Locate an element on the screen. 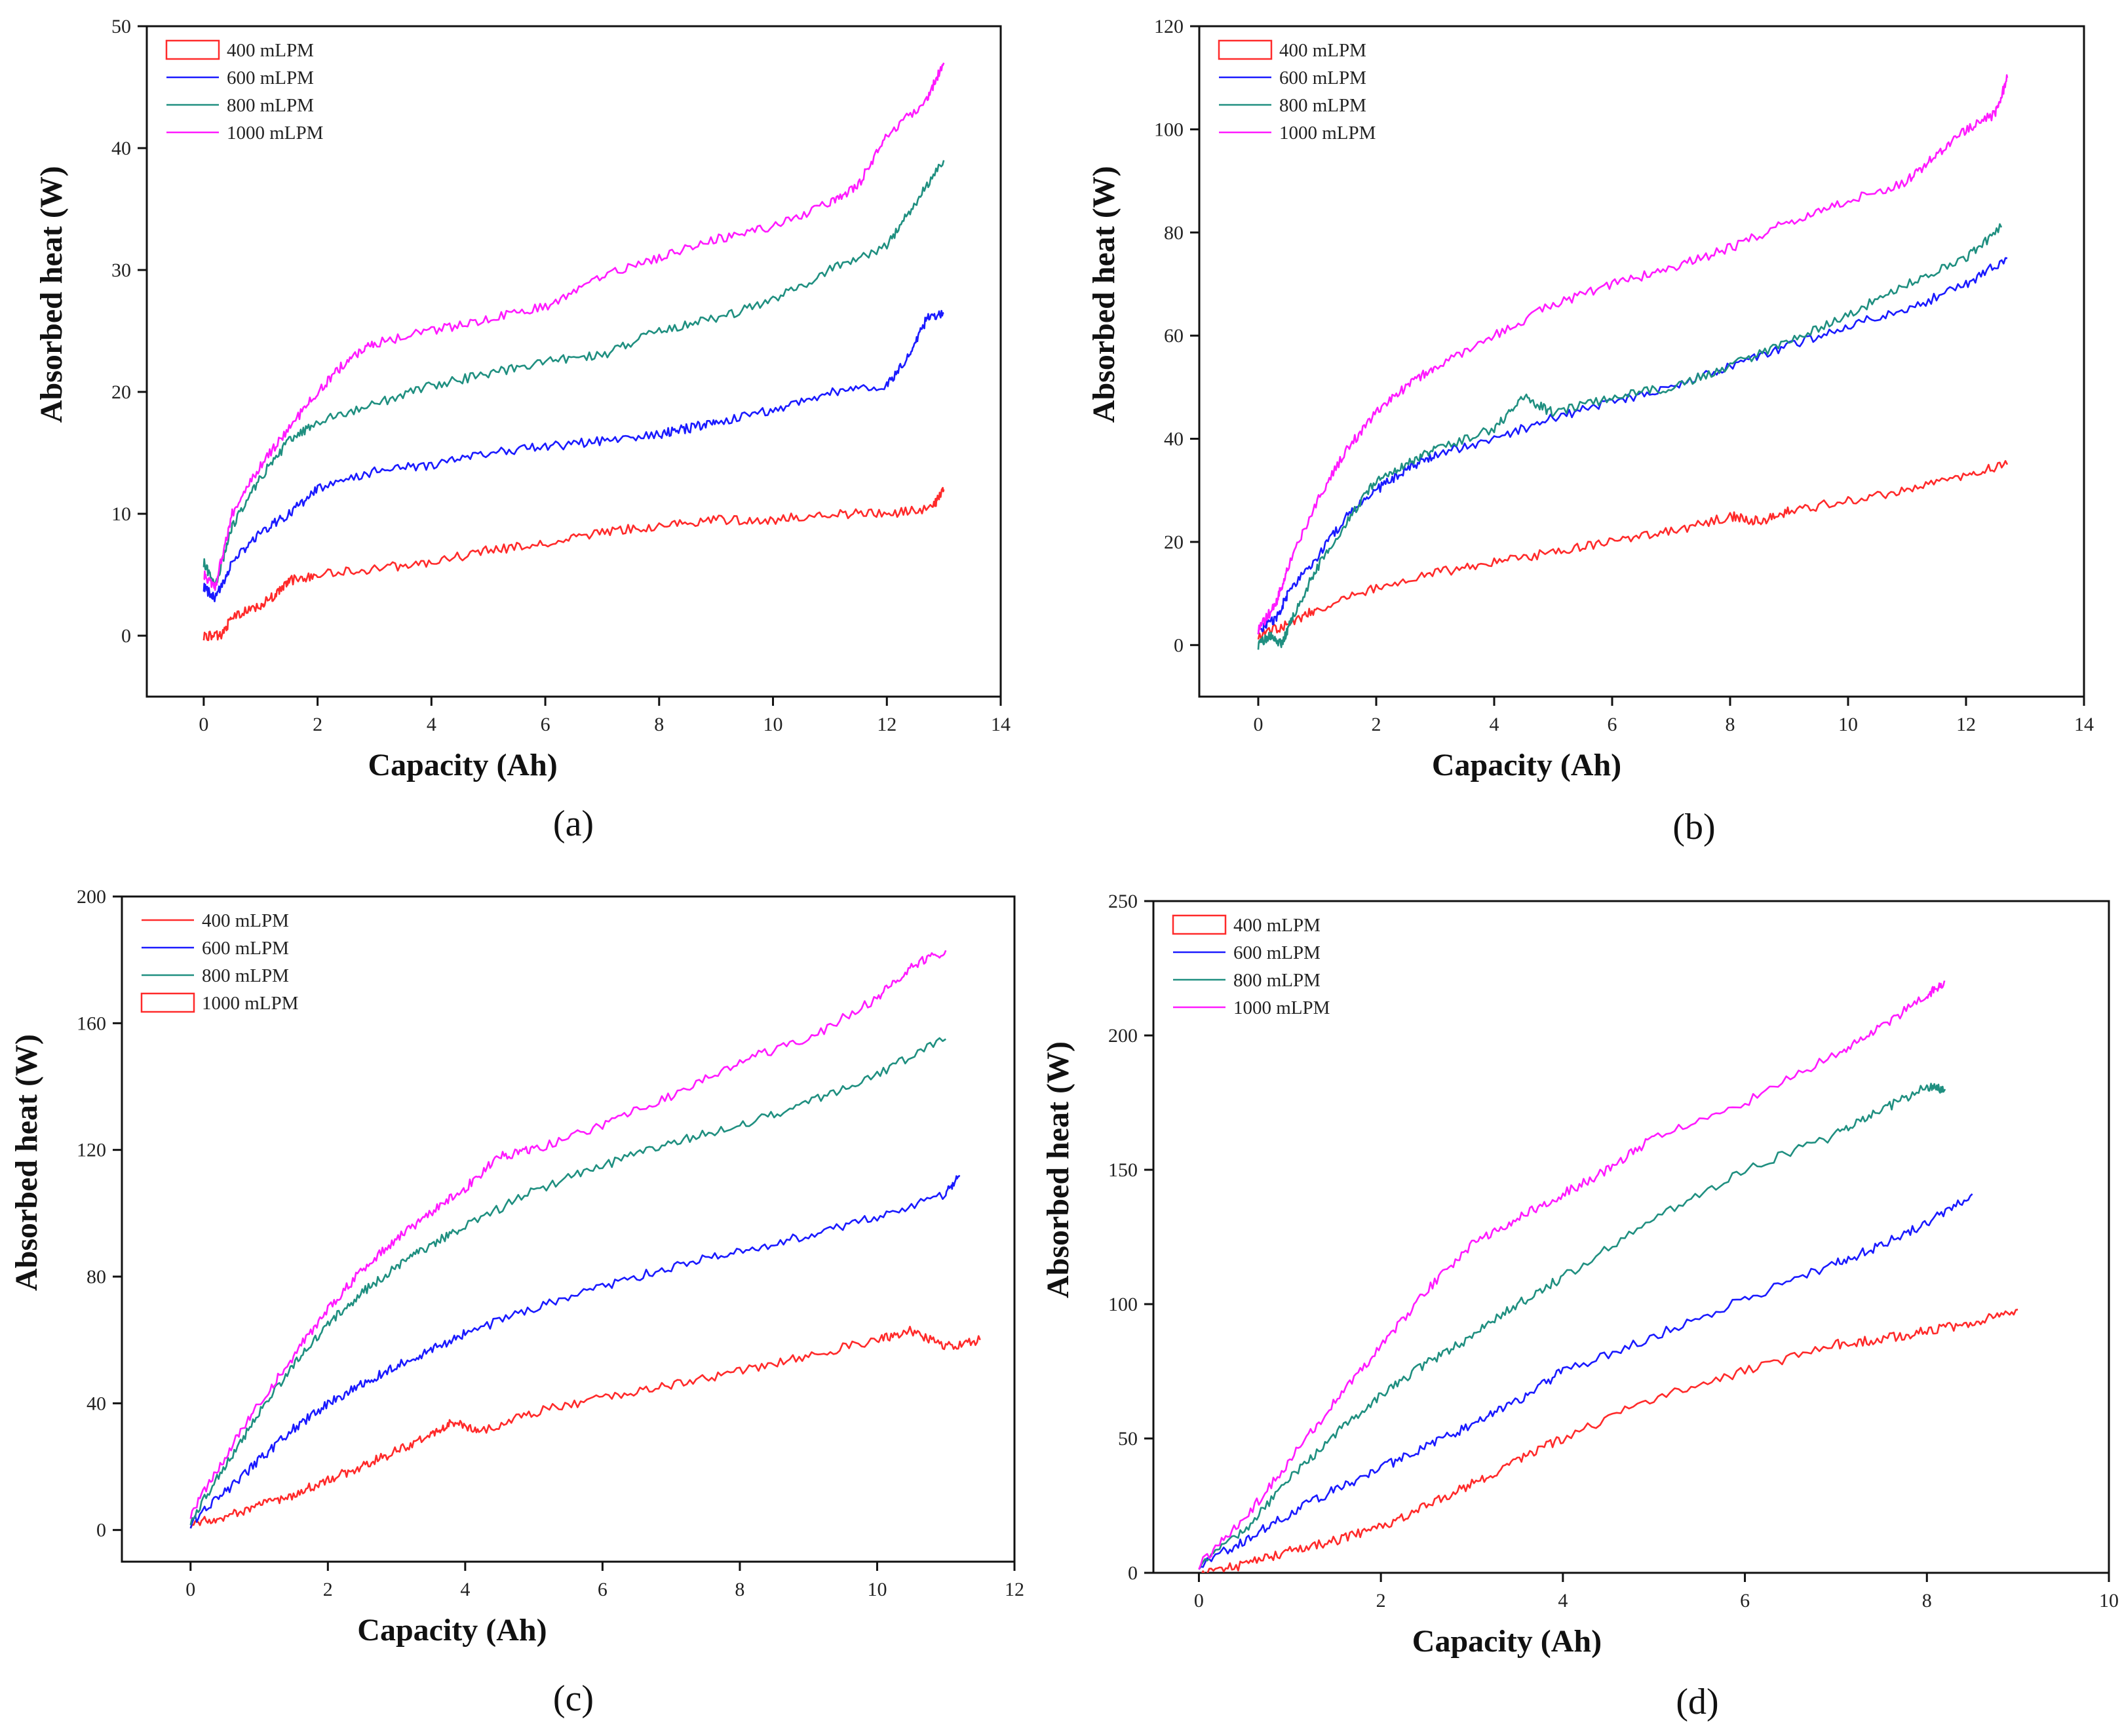 The height and width of the screenshot is (1736, 2122). y-tick-label: 200 is located at coordinates (91, 897).